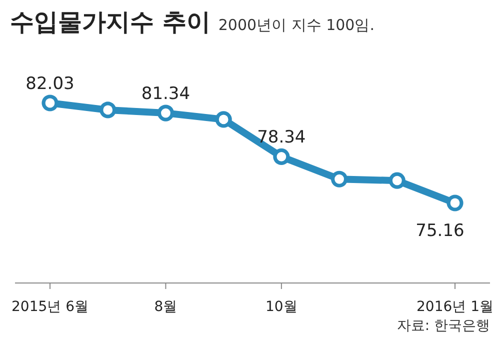  What do you see at coordinates (50, 307) in the screenshot?
I see `x-tick-label: 2015년 6월` at bounding box center [50, 307].